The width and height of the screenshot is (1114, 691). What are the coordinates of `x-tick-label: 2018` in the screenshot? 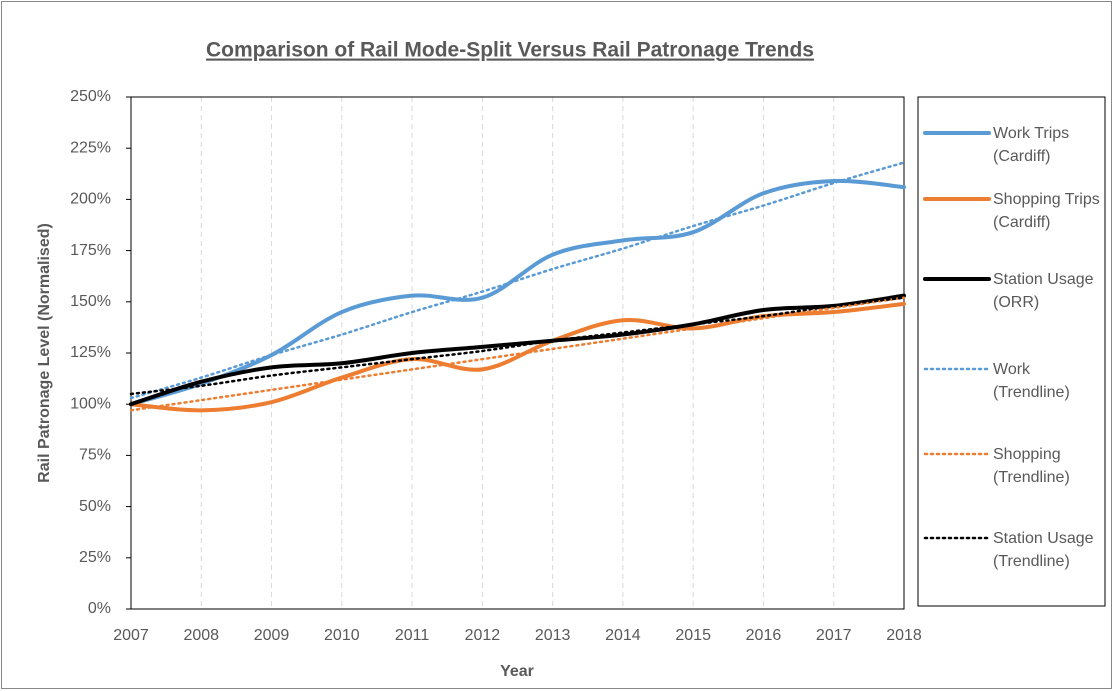 It's located at (904, 635).